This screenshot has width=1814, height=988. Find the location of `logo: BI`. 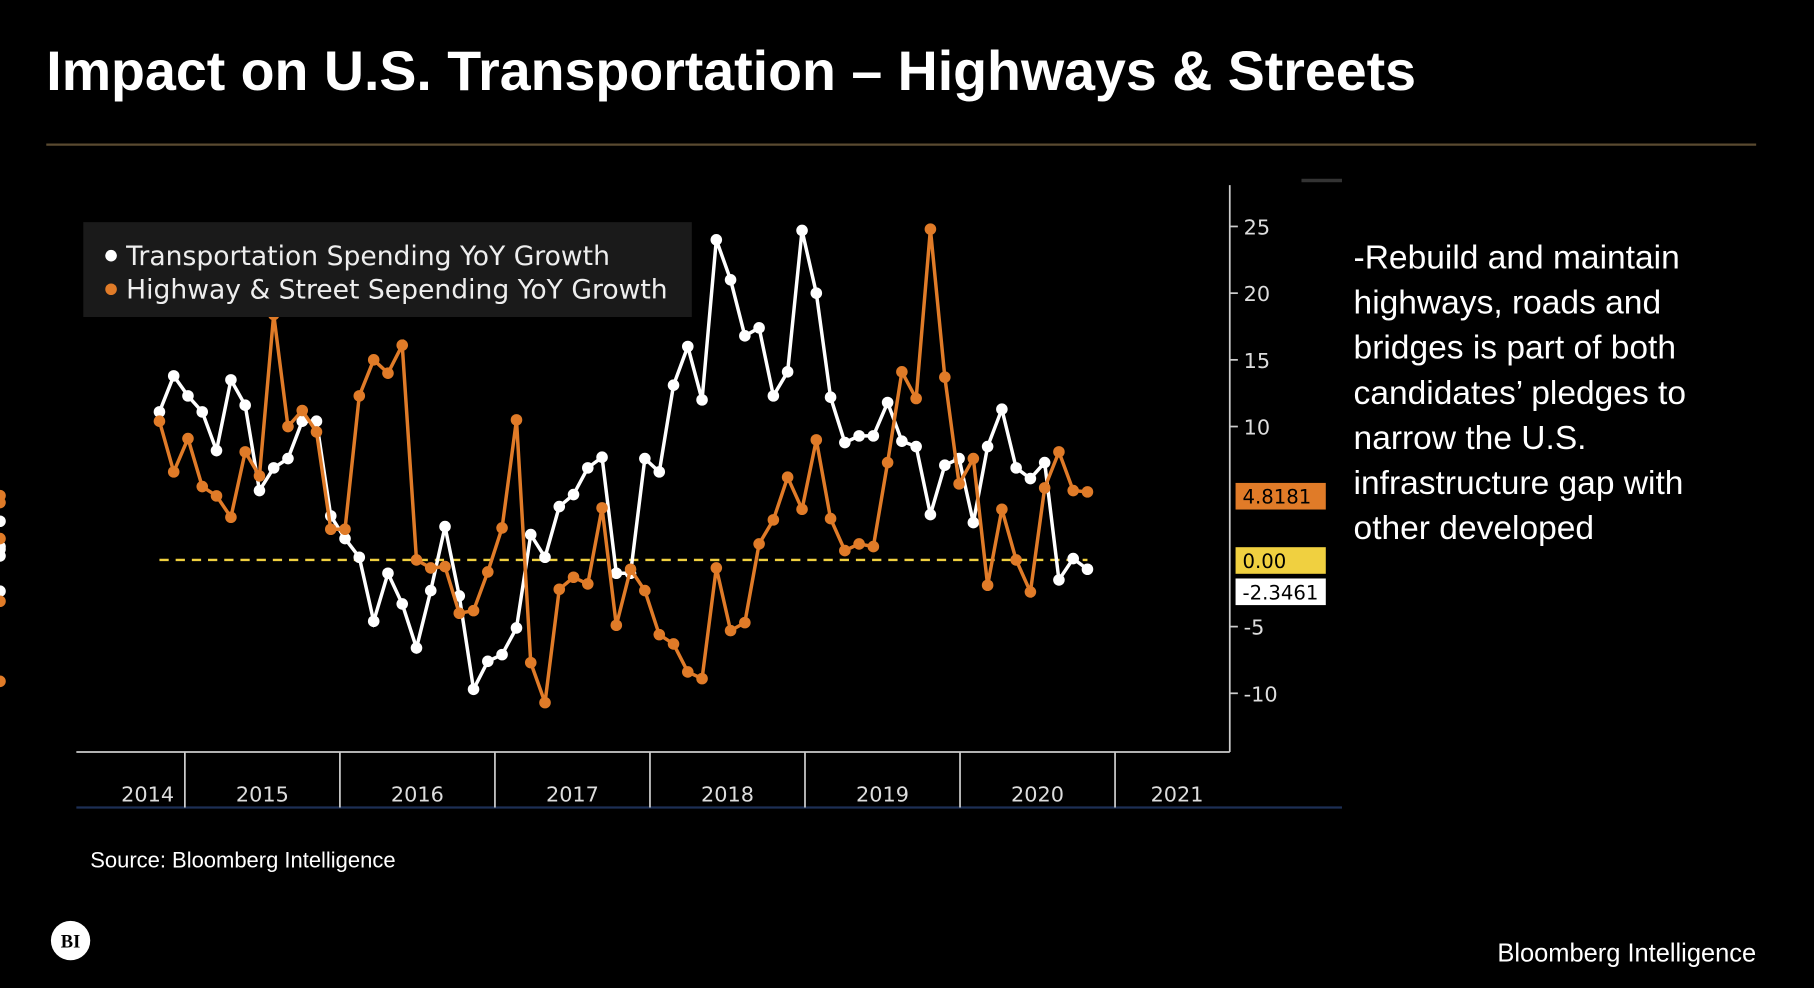

logo: BI is located at coordinates (71, 943).